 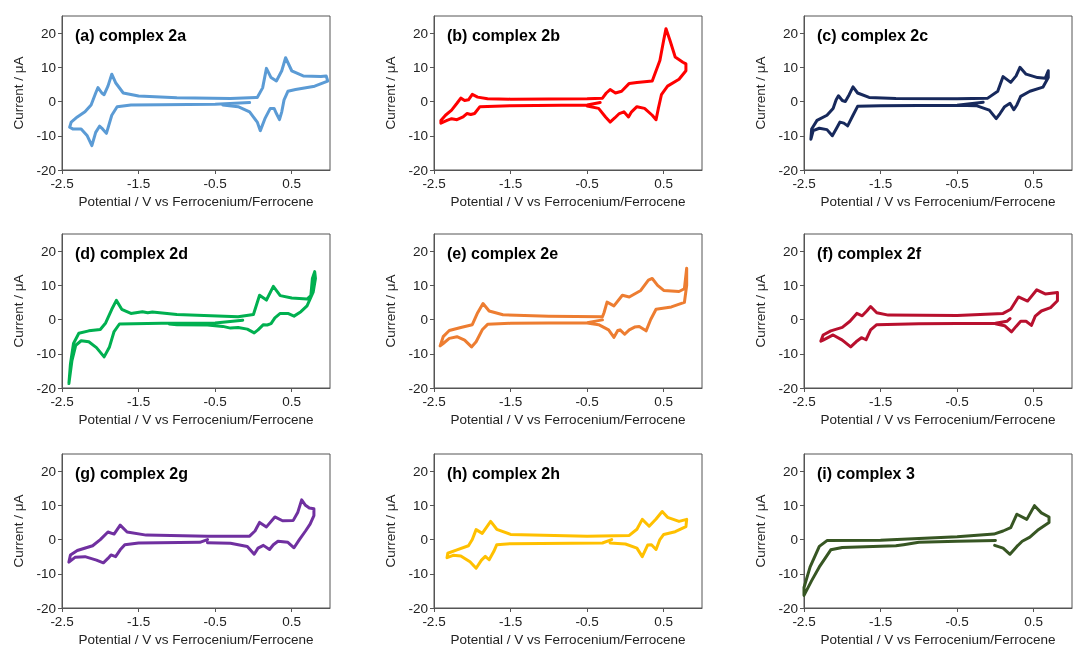 I want to click on text: (g) complex 2g, so click(x=131, y=473).